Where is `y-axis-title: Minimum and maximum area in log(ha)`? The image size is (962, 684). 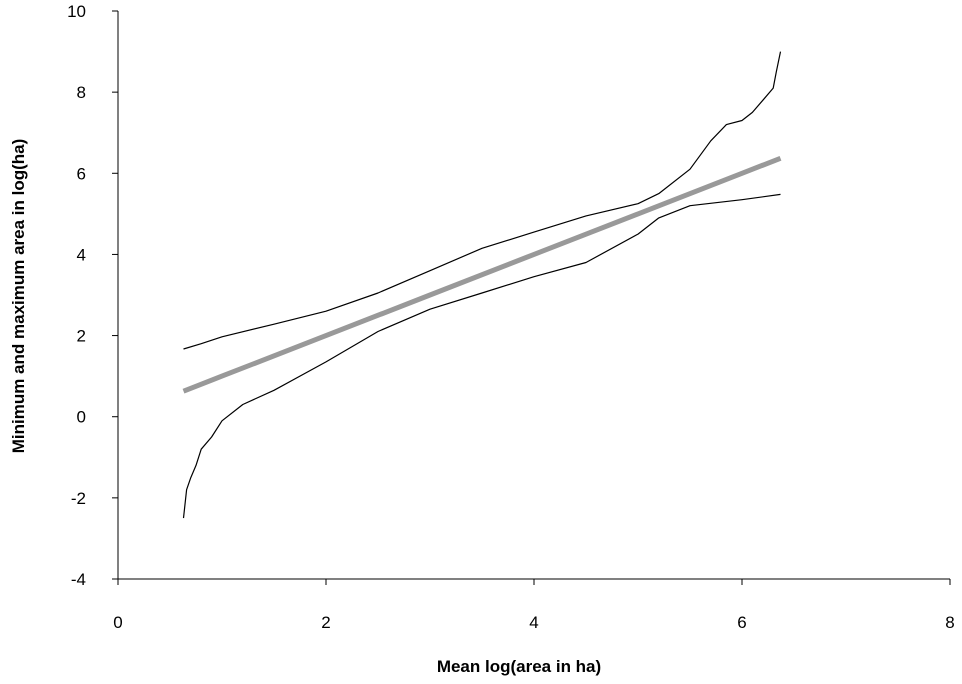 y-axis-title: Minimum and maximum area in log(ha) is located at coordinates (18, 296).